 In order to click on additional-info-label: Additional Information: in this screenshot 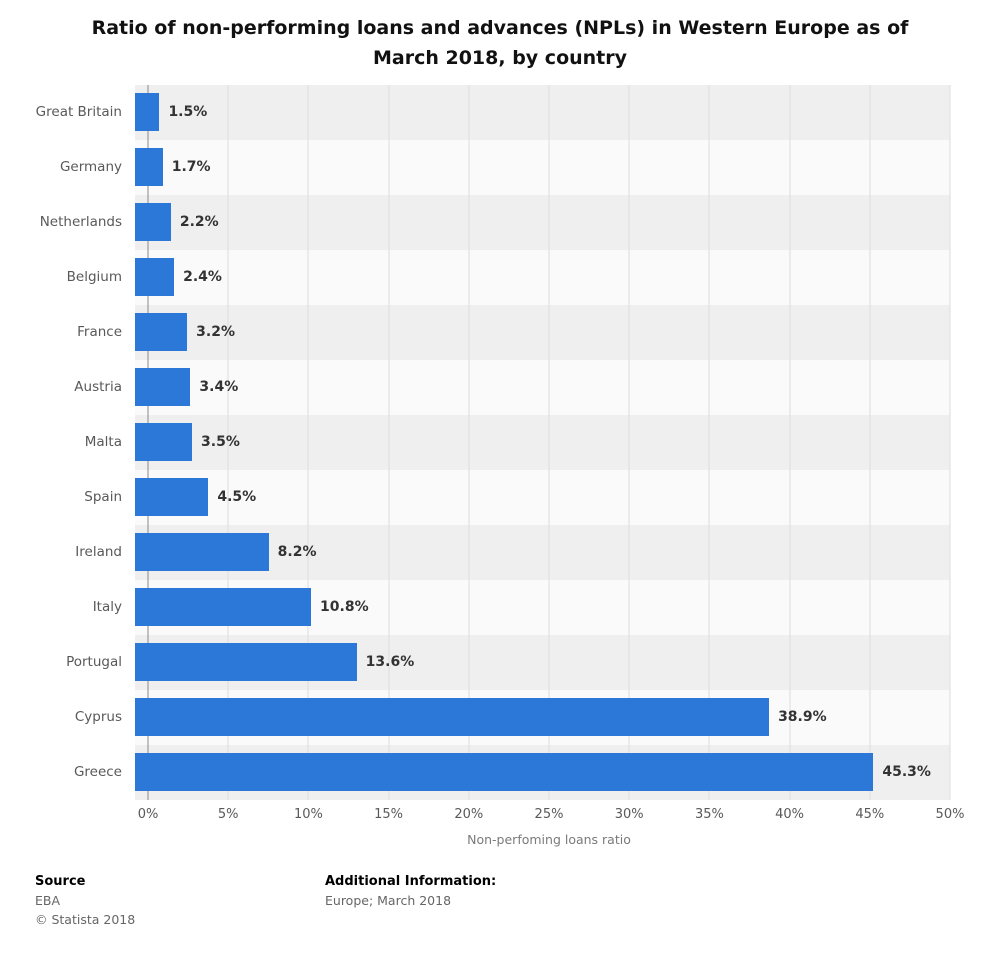, I will do `click(411, 881)`.